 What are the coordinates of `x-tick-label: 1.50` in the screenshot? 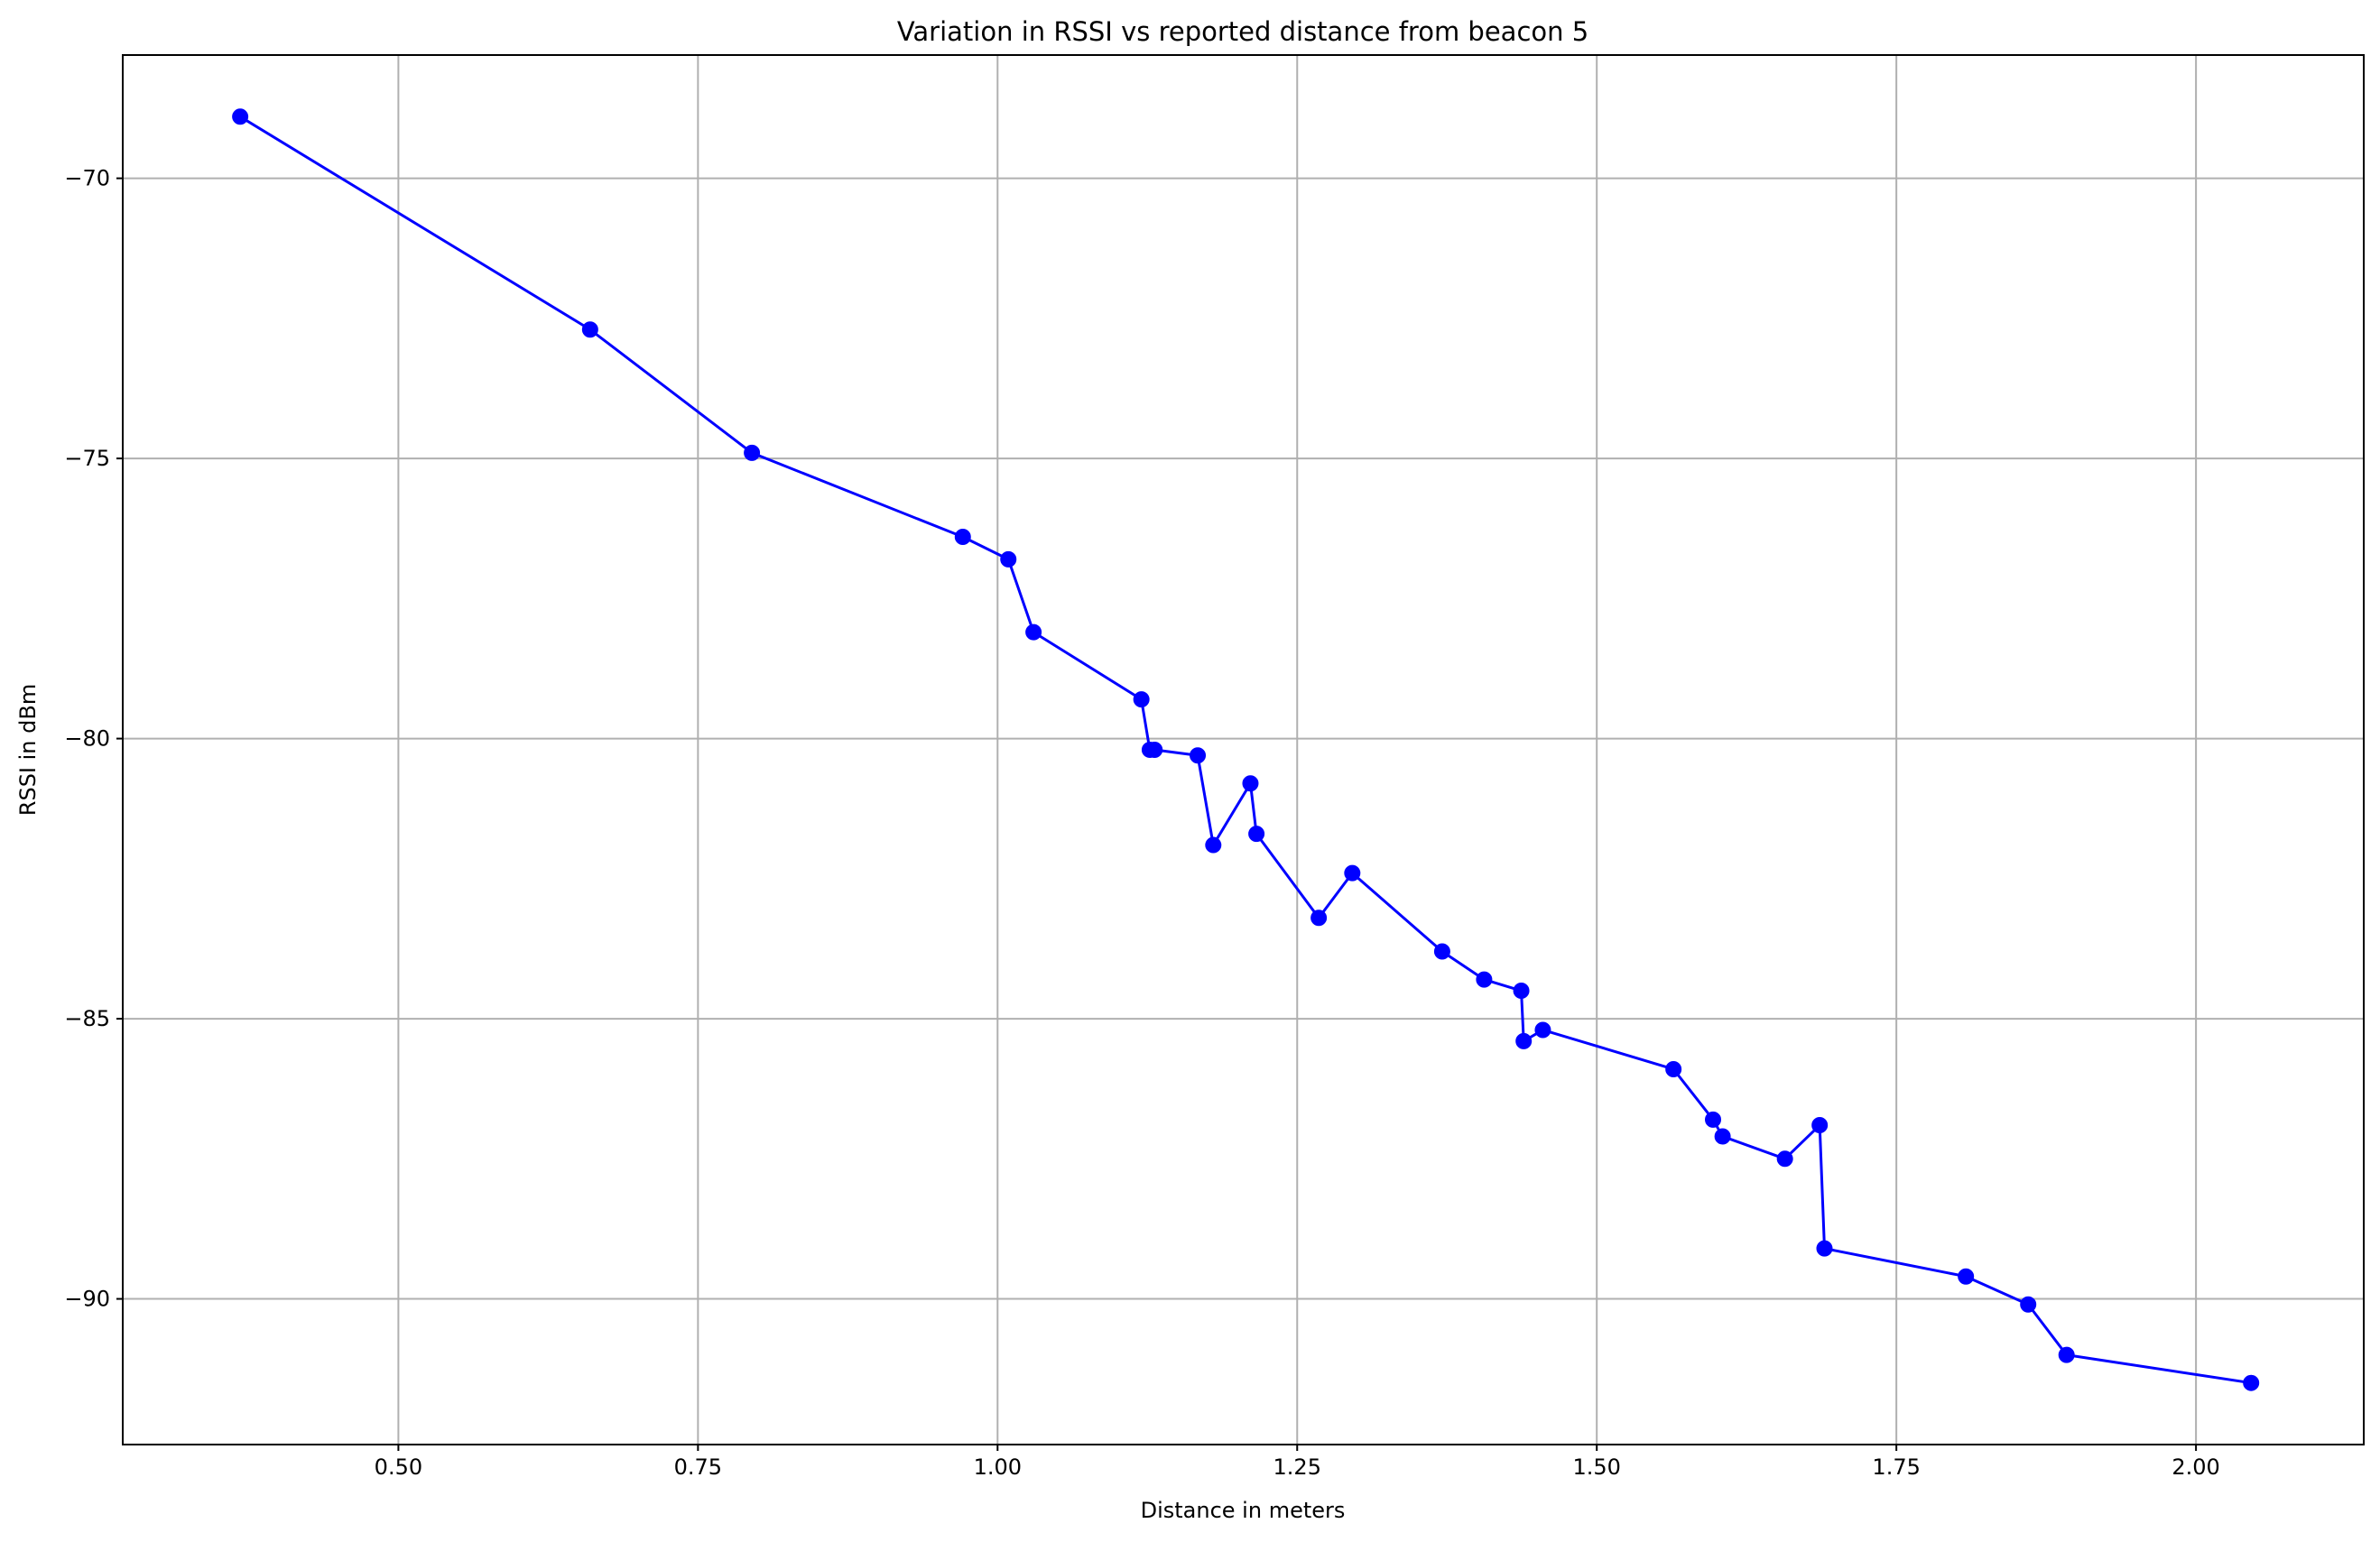 It's located at (1596, 1467).